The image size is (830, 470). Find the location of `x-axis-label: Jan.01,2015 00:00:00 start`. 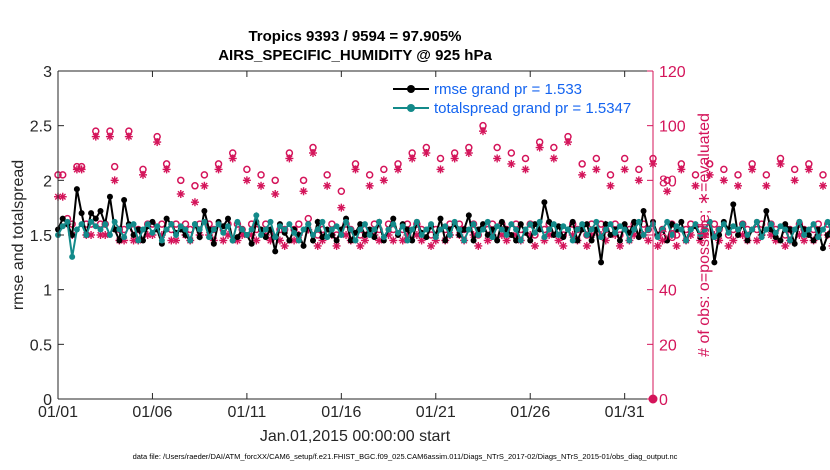

x-axis-label: Jan.01,2015 00:00:00 start is located at coordinates (355, 436).